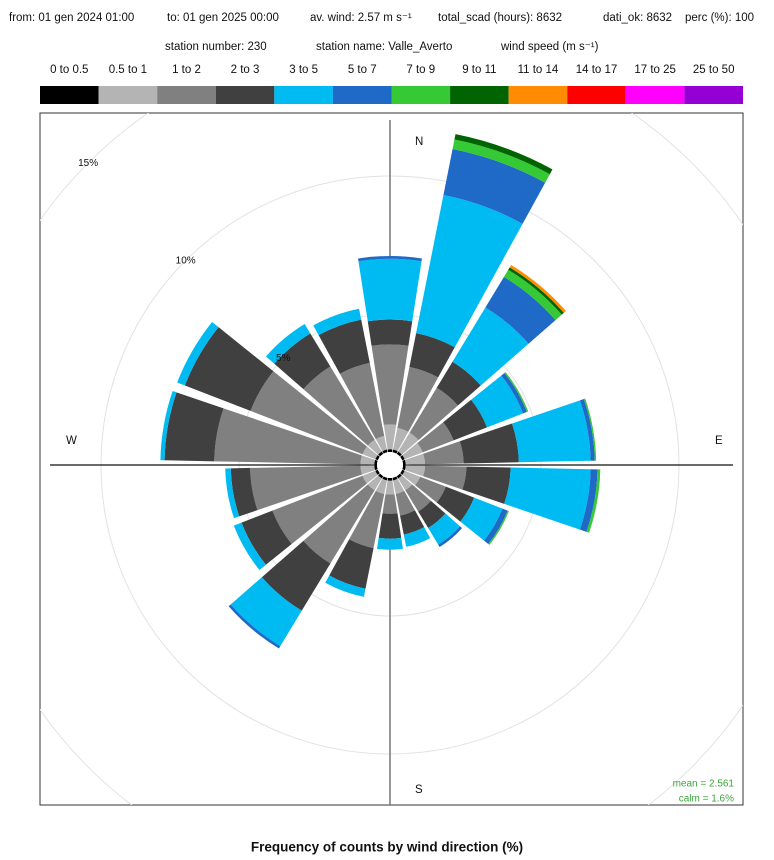 Image resolution: width=774 pixels, height=860 pixels. I want to click on compass-label: S, so click(419, 790).